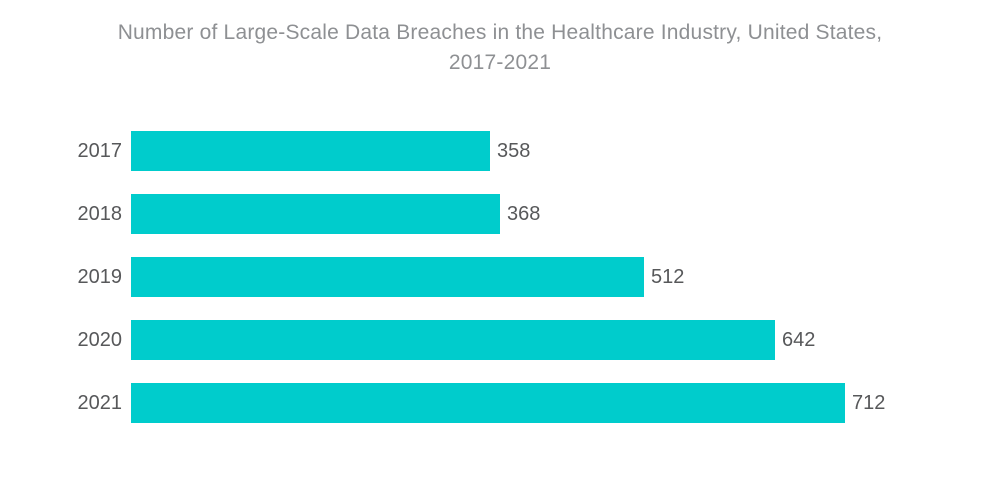  I want to click on category-label: 2021, so click(100, 402).